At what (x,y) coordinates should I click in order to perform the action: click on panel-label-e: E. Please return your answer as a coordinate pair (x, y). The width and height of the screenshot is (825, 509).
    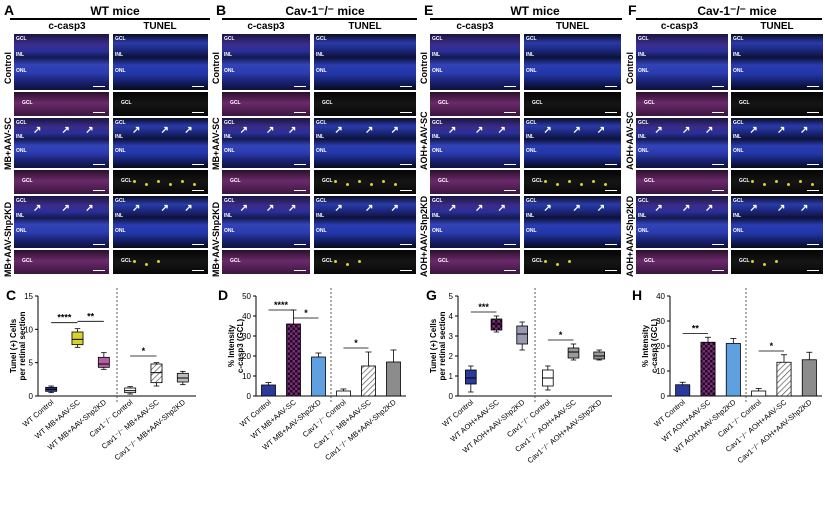
    Looking at the image, I should click on (429, 10).